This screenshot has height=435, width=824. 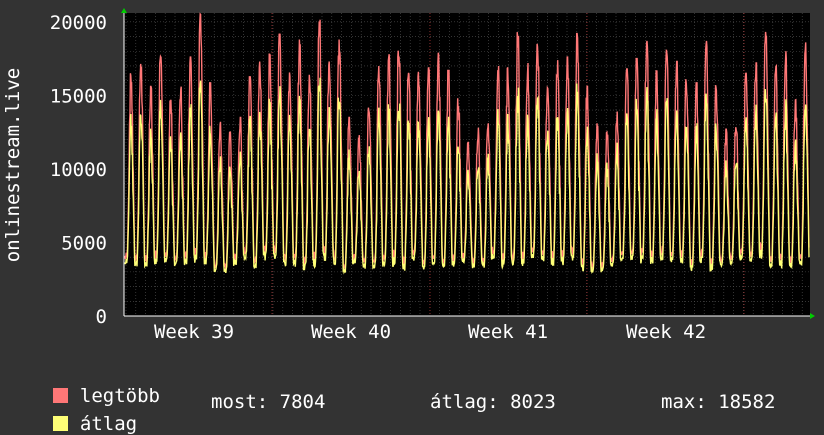 I want to click on y-tick-label: 0, so click(x=101, y=317).